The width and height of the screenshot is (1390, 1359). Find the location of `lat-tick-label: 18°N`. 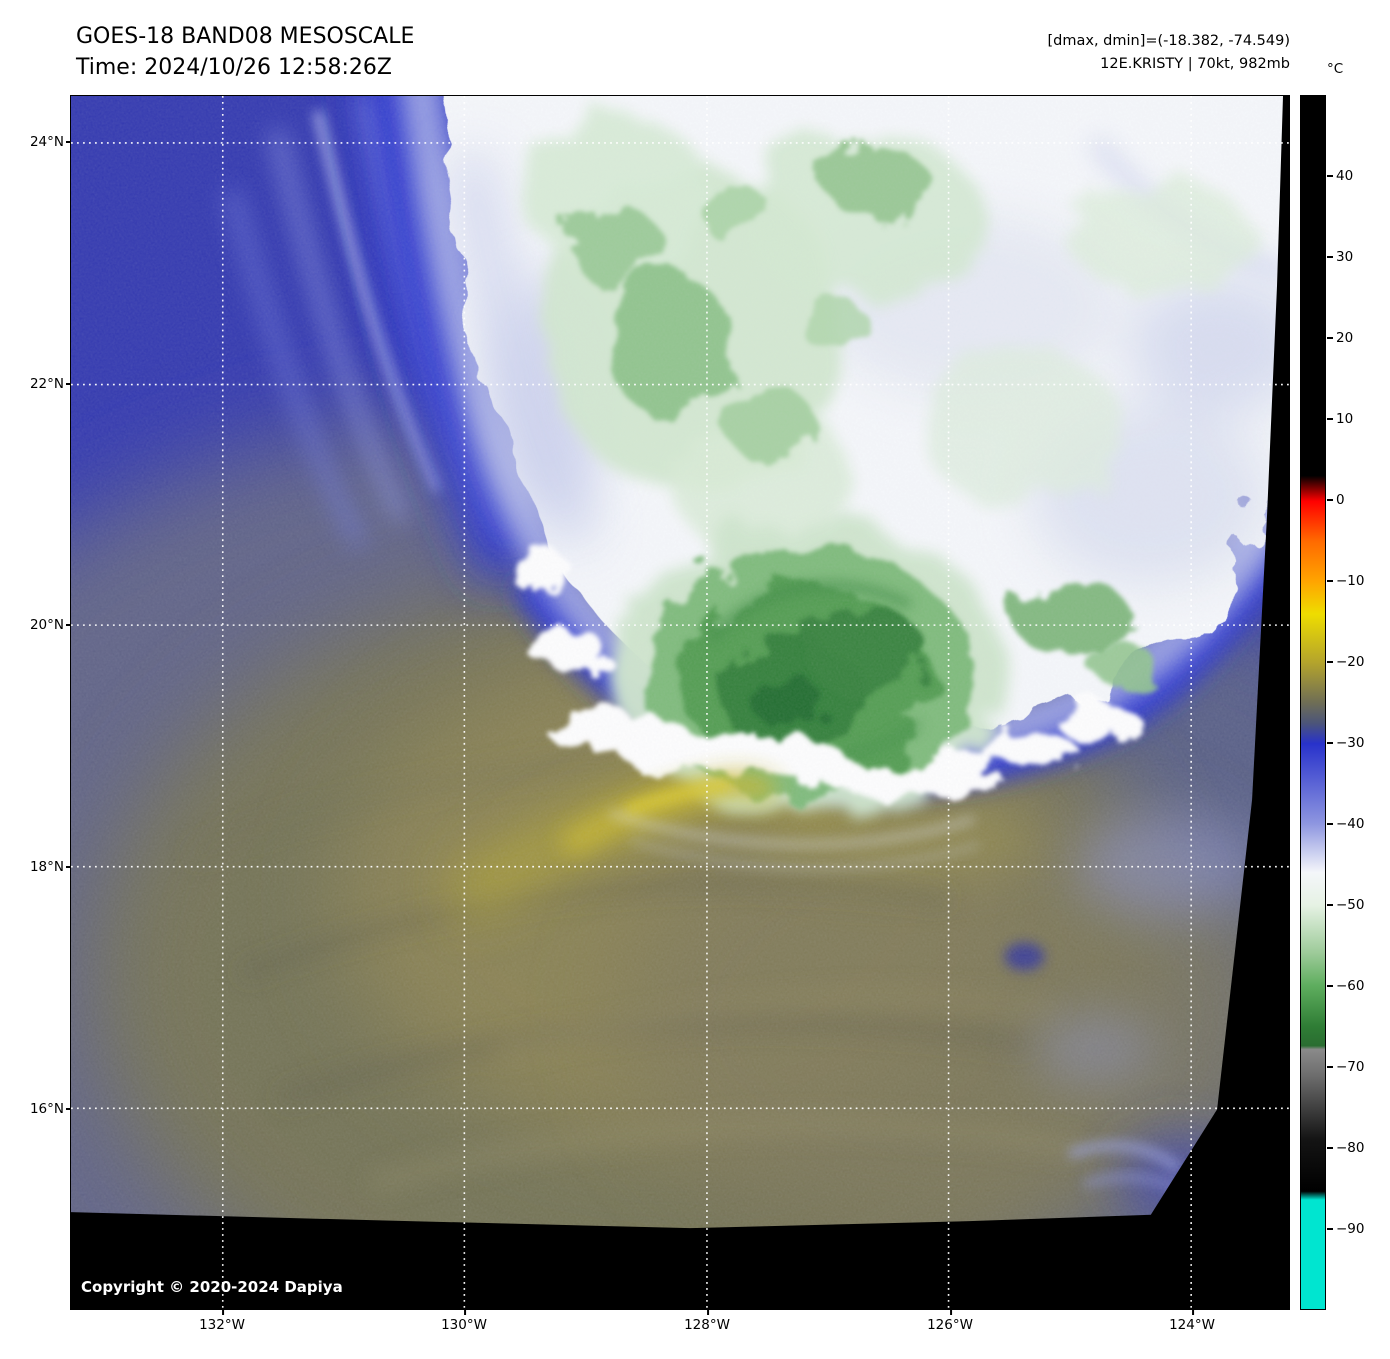

lat-tick-label: 18°N is located at coordinates (35, 867).